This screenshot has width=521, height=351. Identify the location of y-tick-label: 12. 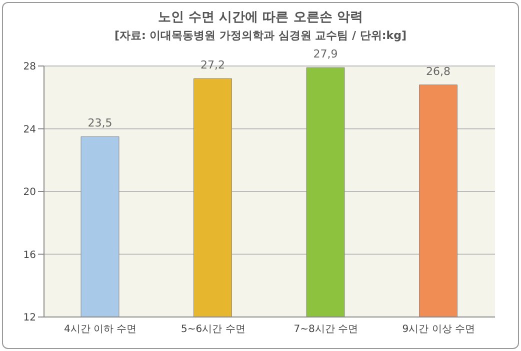
(29, 318).